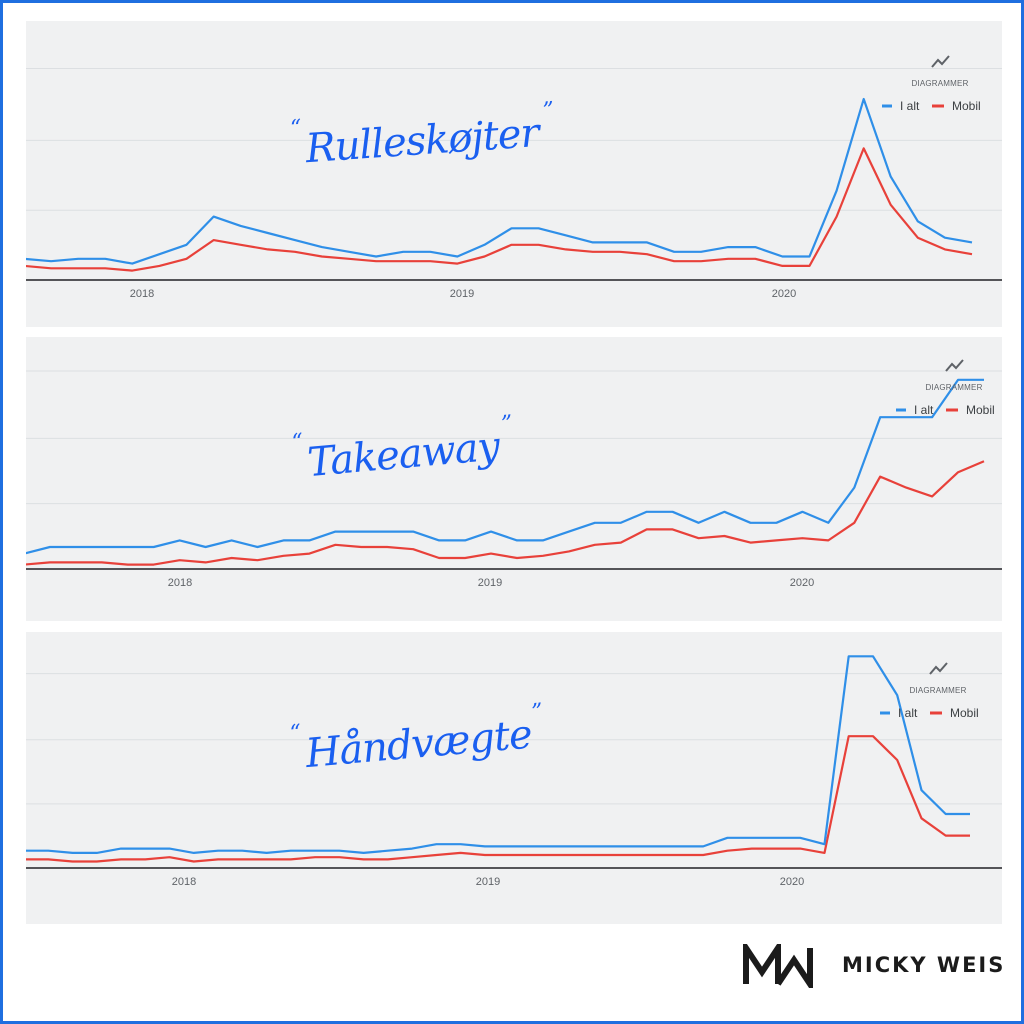 This screenshot has height=1024, width=1024. What do you see at coordinates (423, 141) in the screenshot?
I see `chart-title: Rulleskøjter` at bounding box center [423, 141].